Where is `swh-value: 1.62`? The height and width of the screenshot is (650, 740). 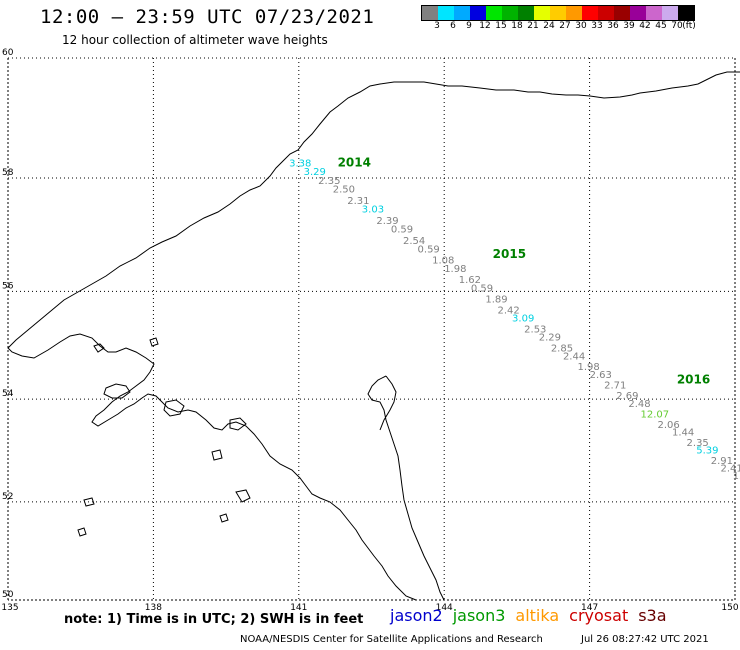 swh-value: 1.62 is located at coordinates (470, 280).